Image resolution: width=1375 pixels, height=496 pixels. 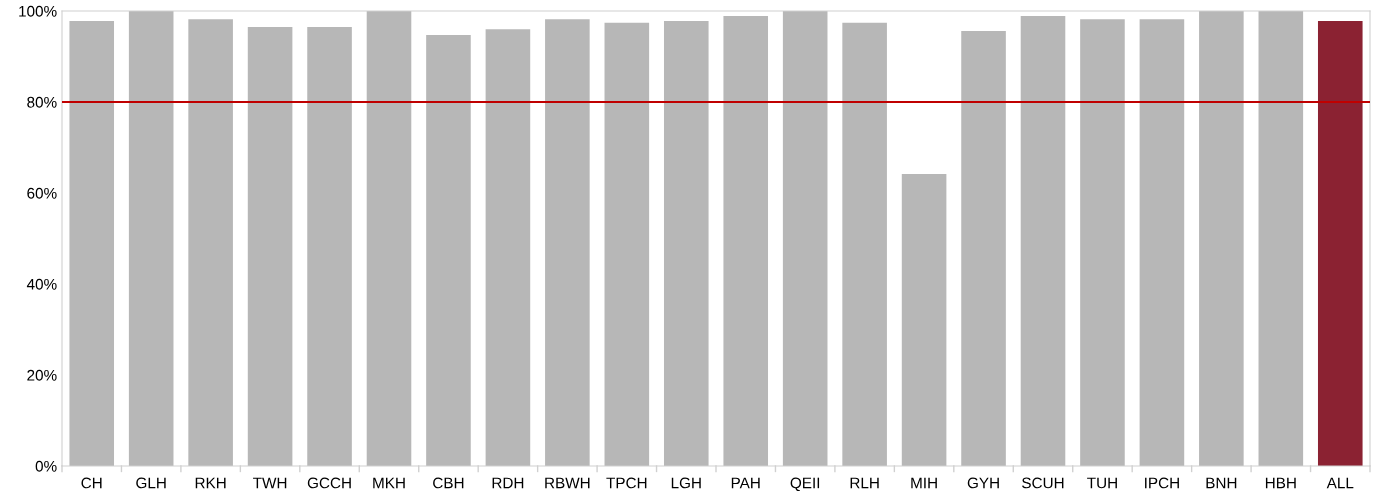 I want to click on x-tick-label: PAH, so click(x=745, y=483).